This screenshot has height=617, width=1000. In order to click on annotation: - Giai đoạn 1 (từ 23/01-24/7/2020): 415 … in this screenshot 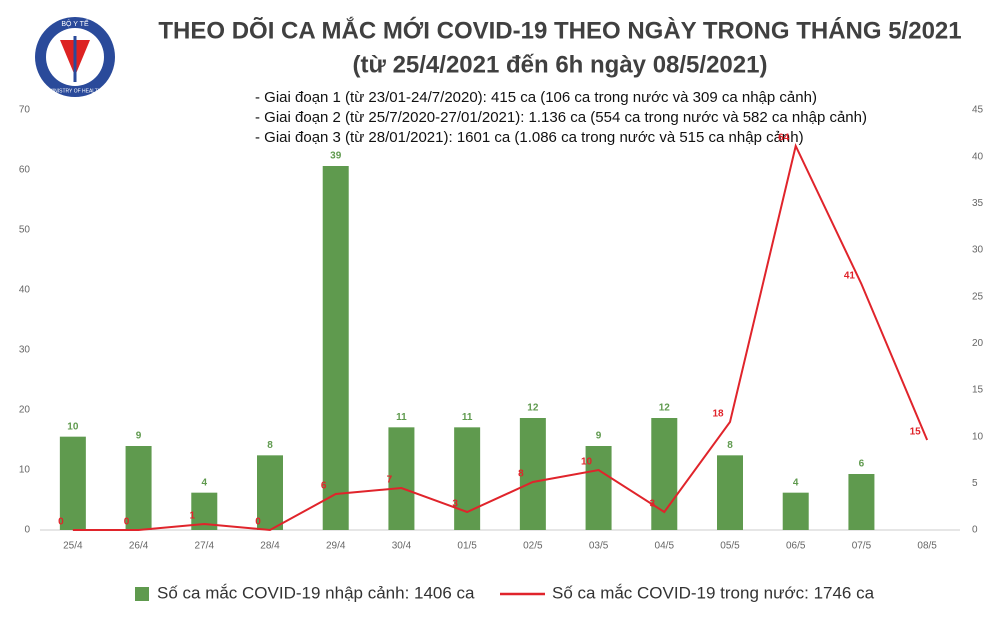, I will do `click(536, 97)`.